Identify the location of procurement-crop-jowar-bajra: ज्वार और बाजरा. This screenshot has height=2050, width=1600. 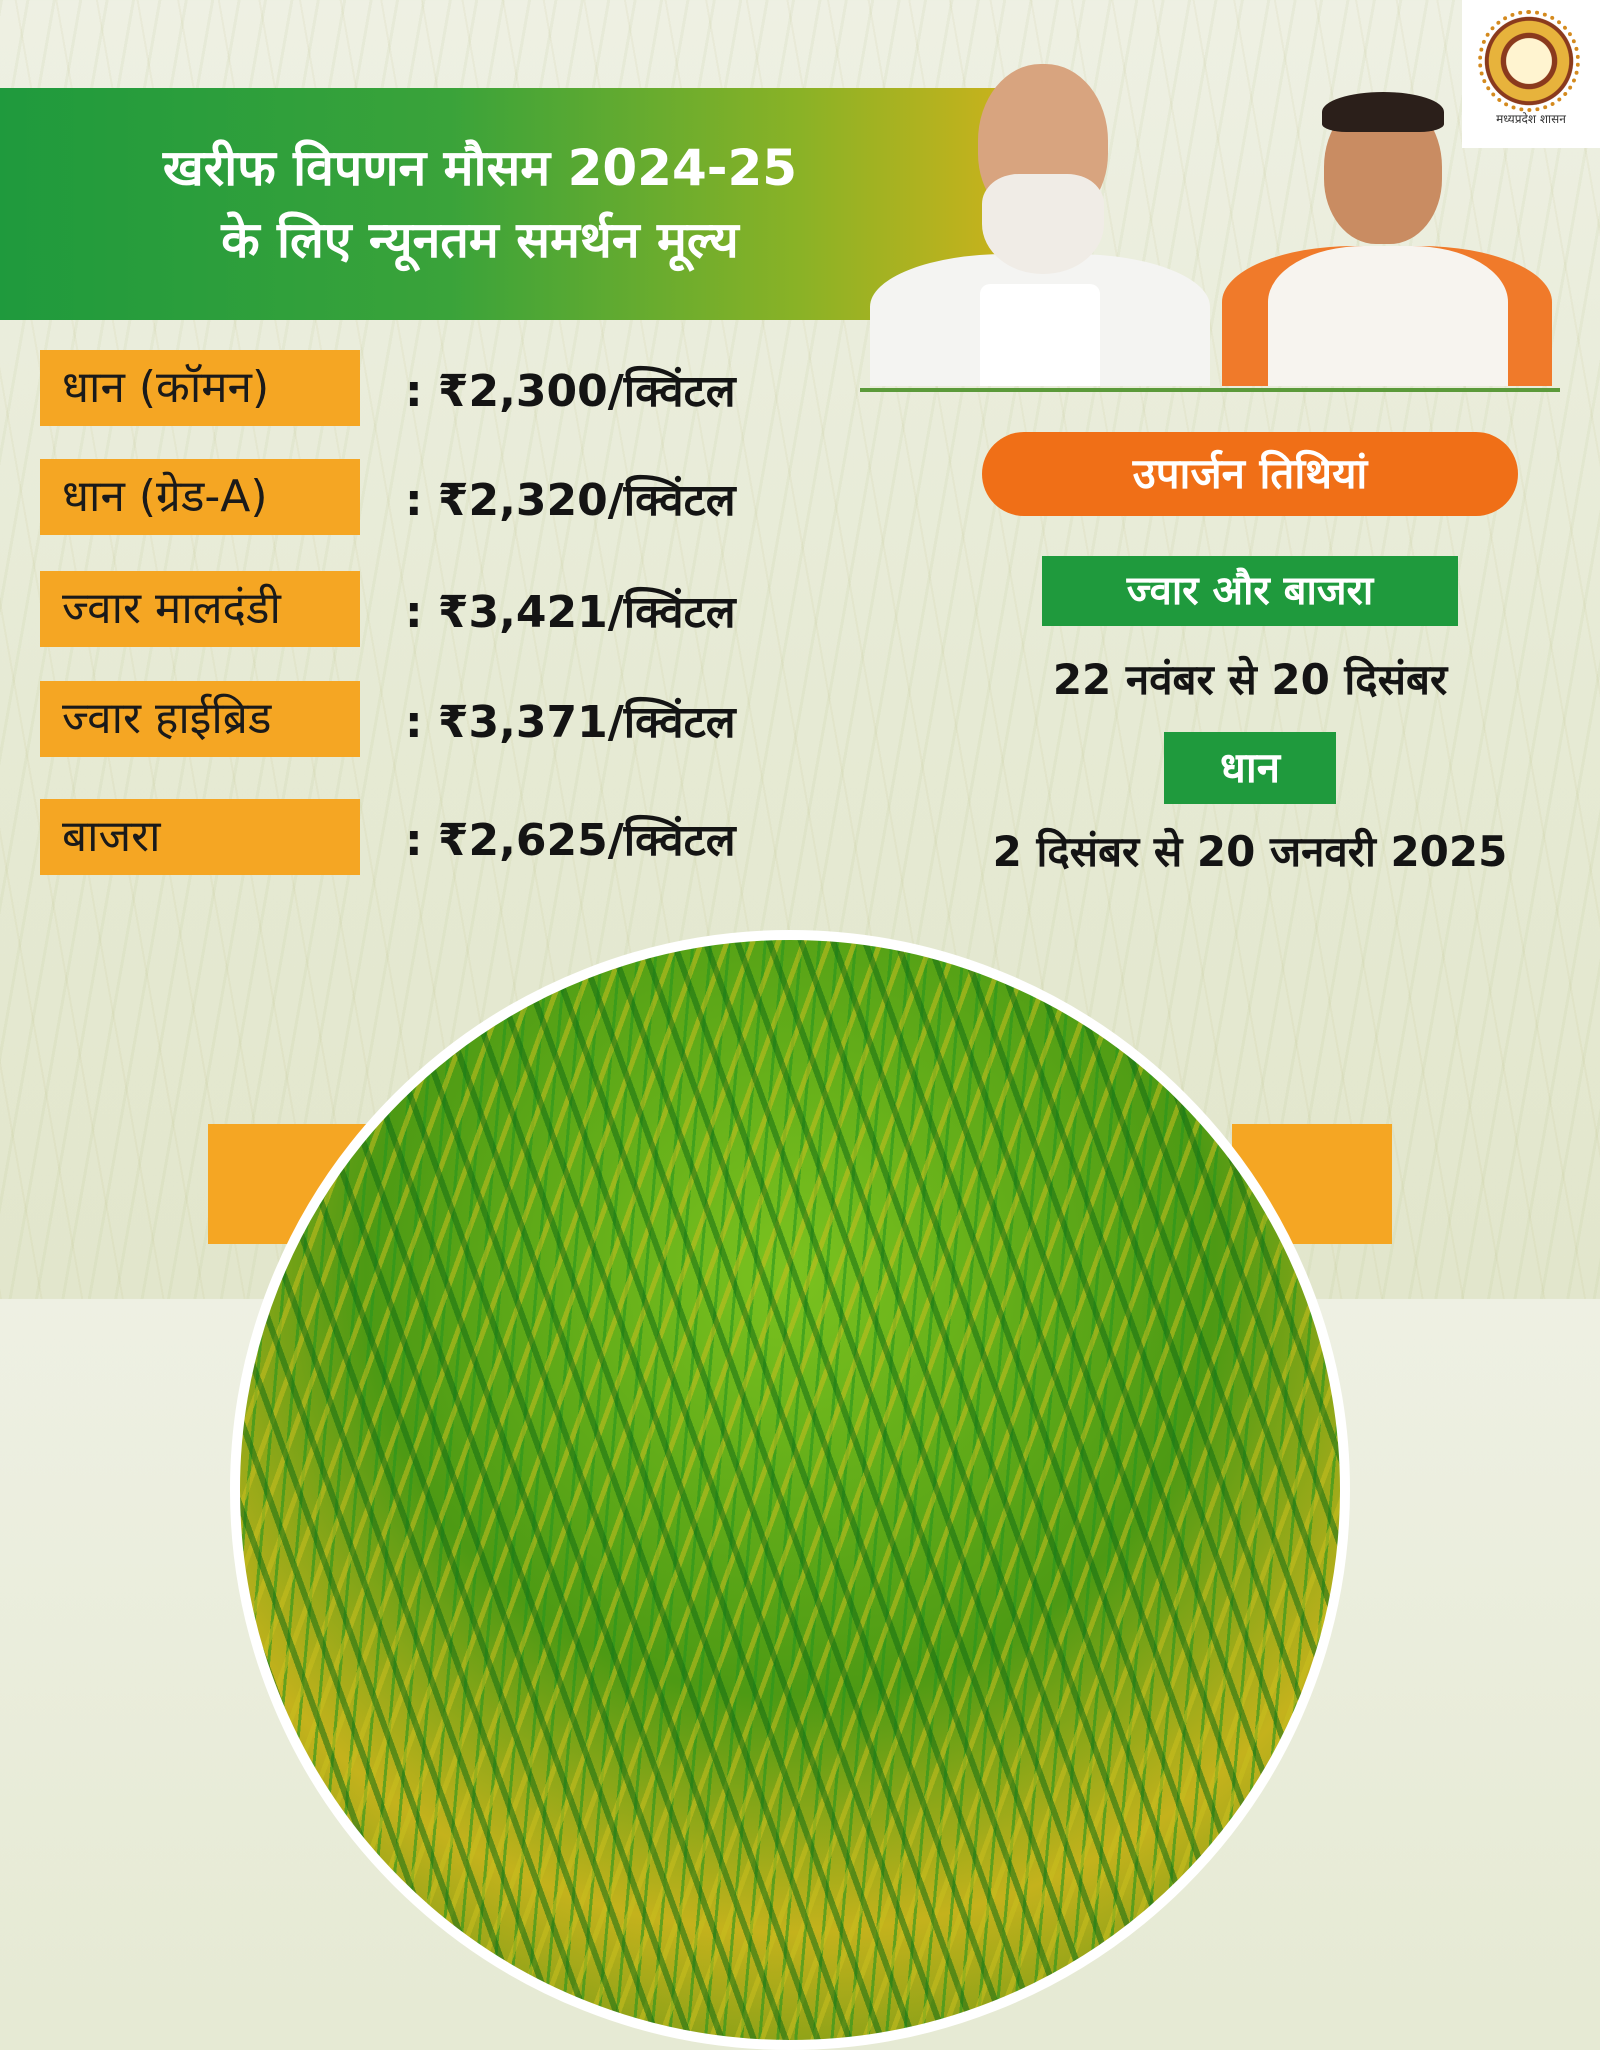
(1250, 591).